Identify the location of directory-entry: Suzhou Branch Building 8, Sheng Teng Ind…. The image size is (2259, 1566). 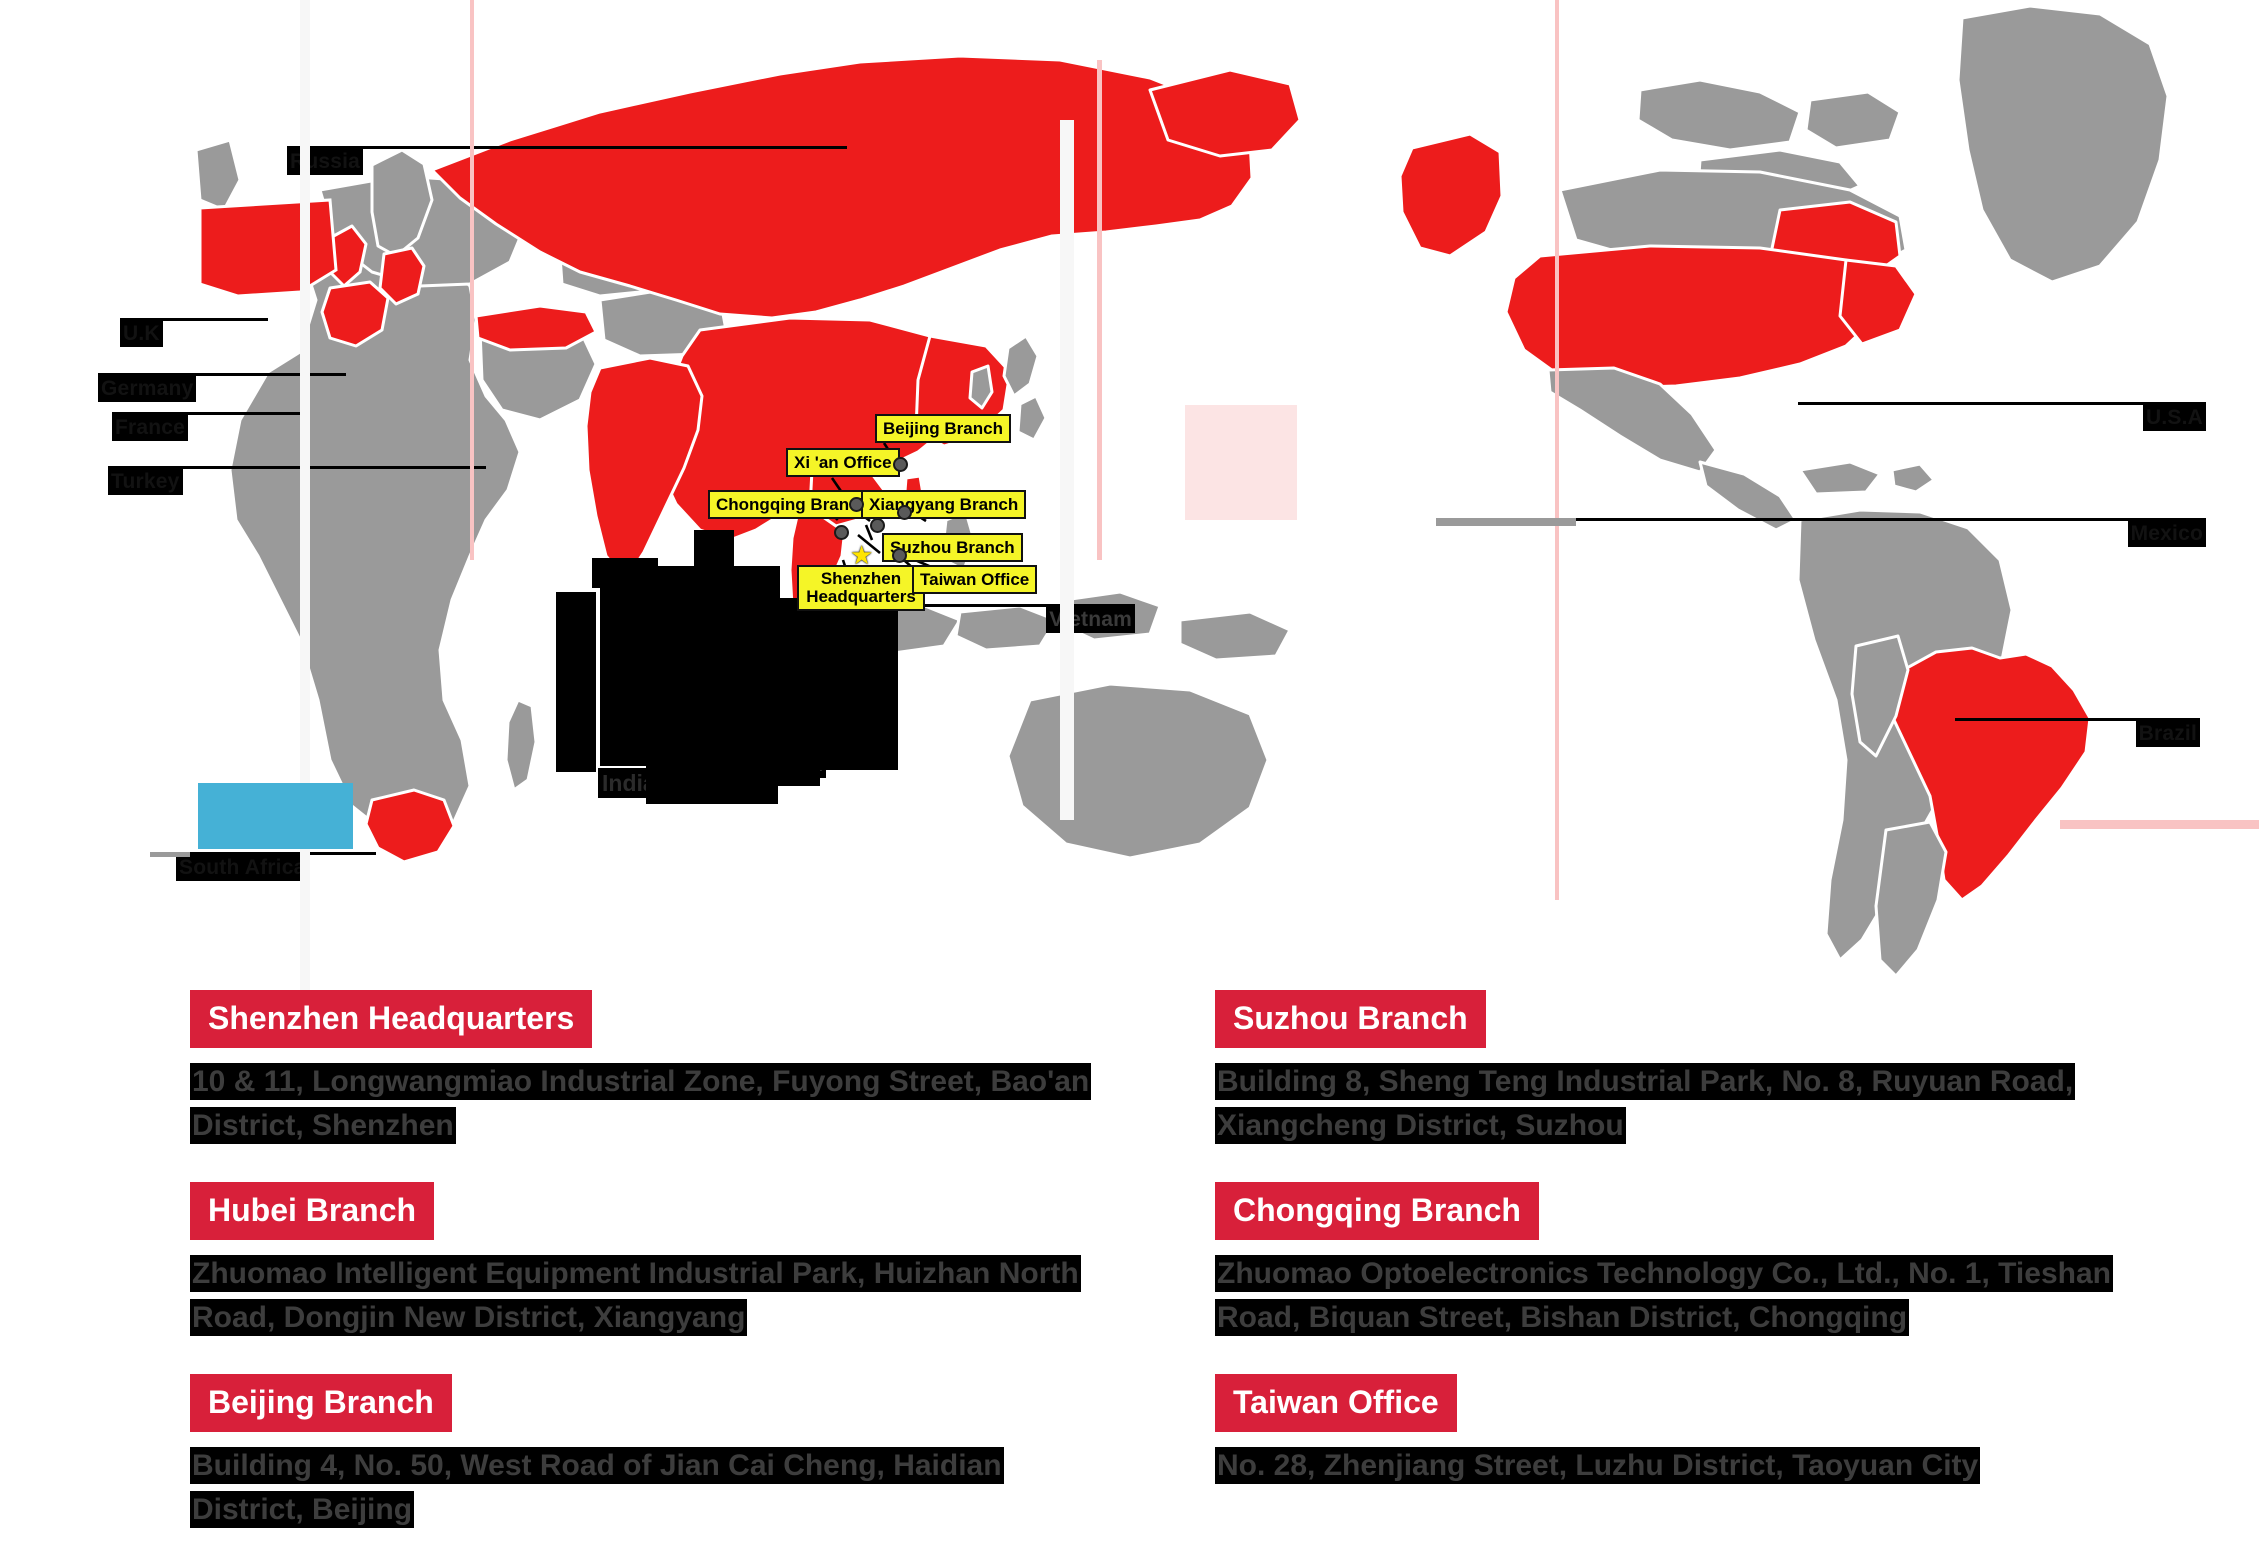
(1715, 1069).